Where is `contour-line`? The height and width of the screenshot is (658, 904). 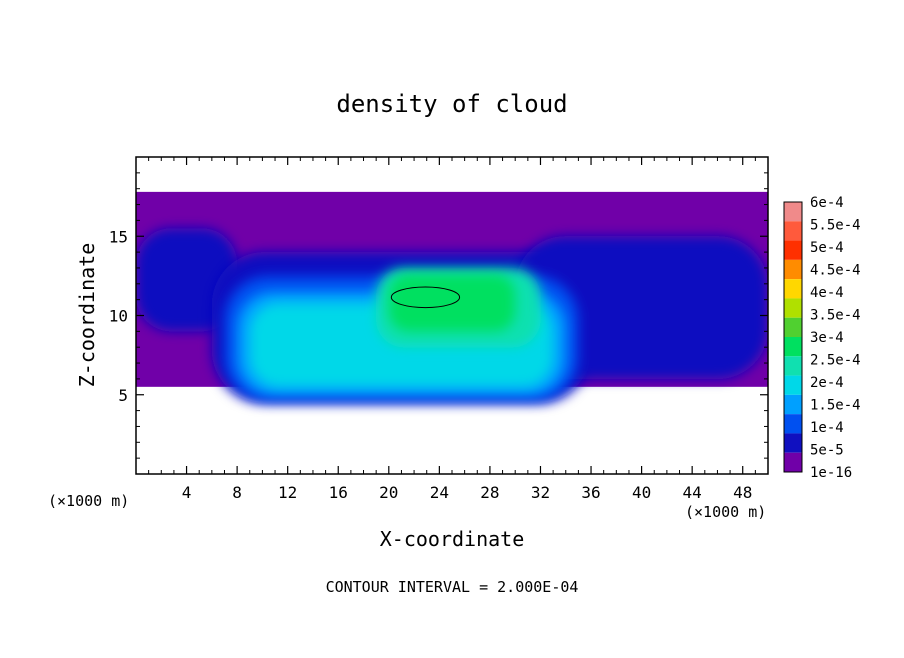 contour-line is located at coordinates (425, 297).